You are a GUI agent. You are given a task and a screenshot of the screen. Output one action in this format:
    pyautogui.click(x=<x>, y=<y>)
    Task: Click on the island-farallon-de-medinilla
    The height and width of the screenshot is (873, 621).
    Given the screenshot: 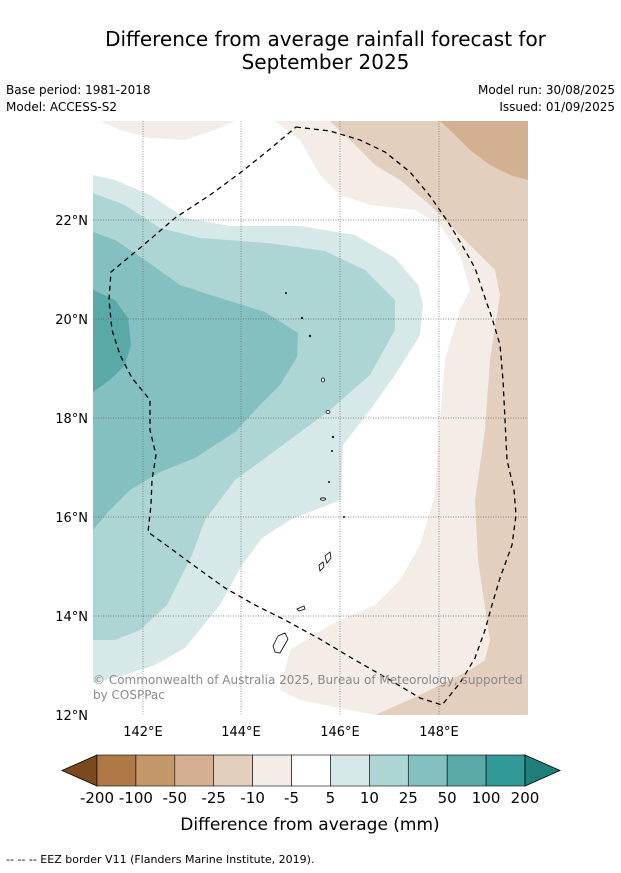 What is the action you would take?
    pyautogui.click(x=343, y=517)
    